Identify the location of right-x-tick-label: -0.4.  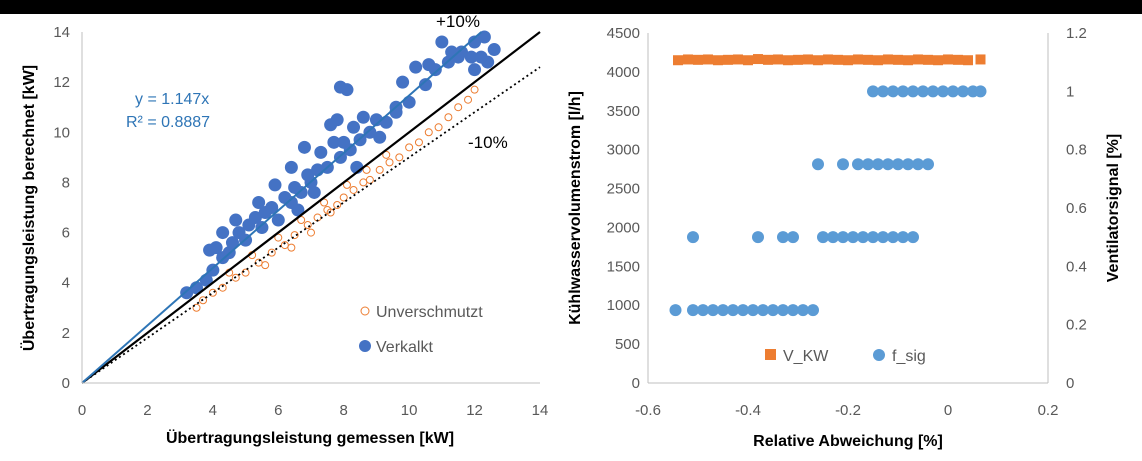
(748, 410).